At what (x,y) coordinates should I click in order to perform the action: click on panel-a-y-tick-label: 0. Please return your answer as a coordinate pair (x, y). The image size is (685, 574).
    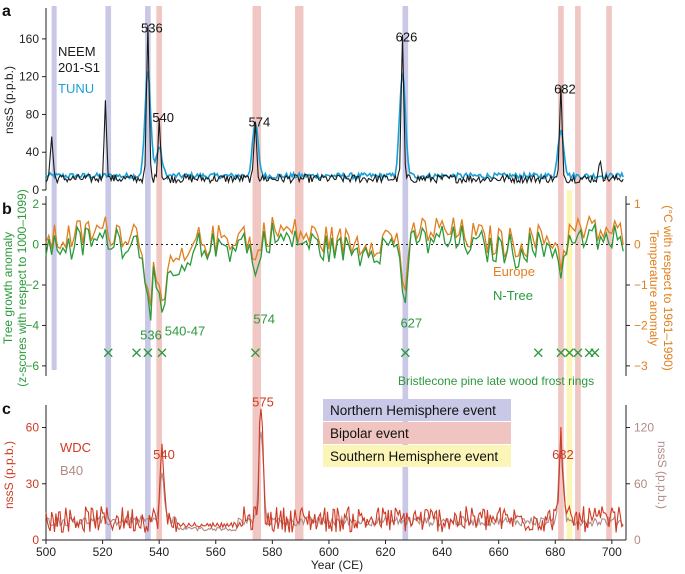
    Looking at the image, I should click on (35, 190).